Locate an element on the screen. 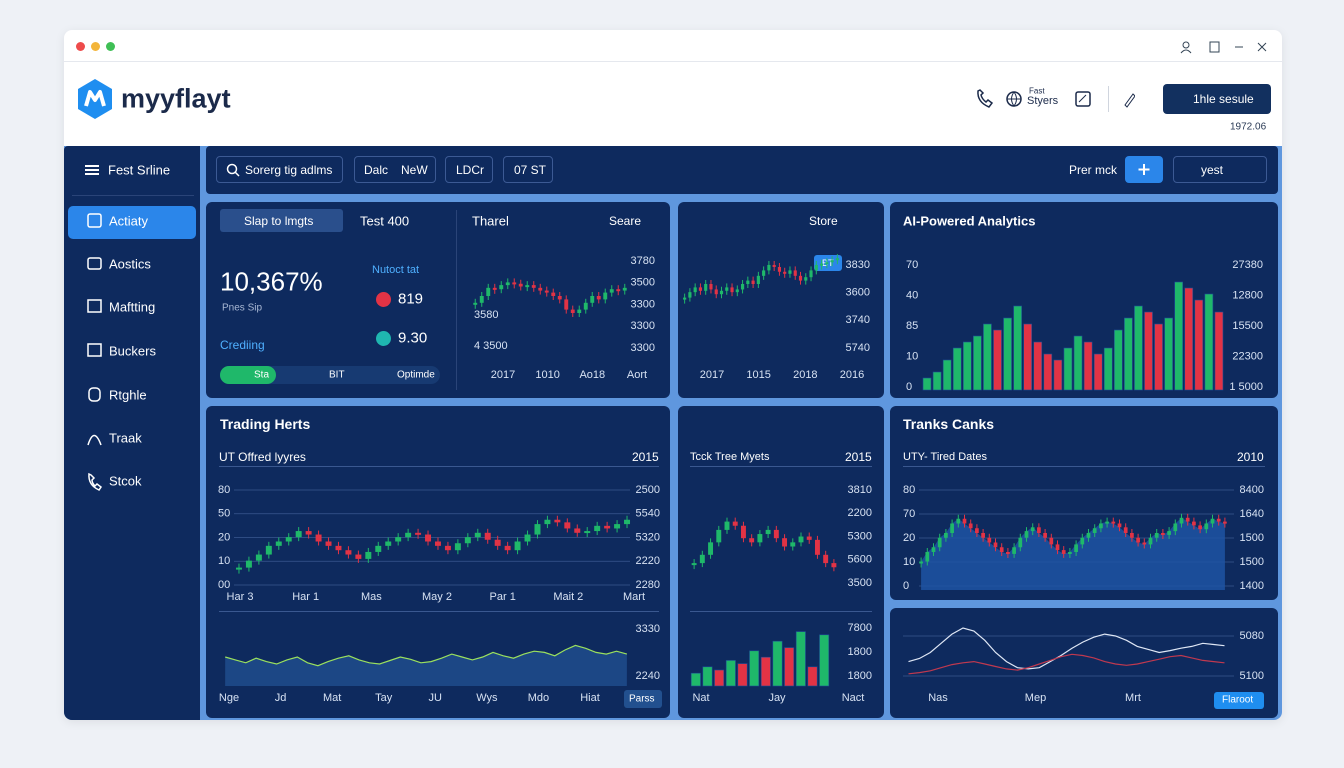 The image size is (1344, 768). nav-item: Traak is located at coordinates (125, 438).